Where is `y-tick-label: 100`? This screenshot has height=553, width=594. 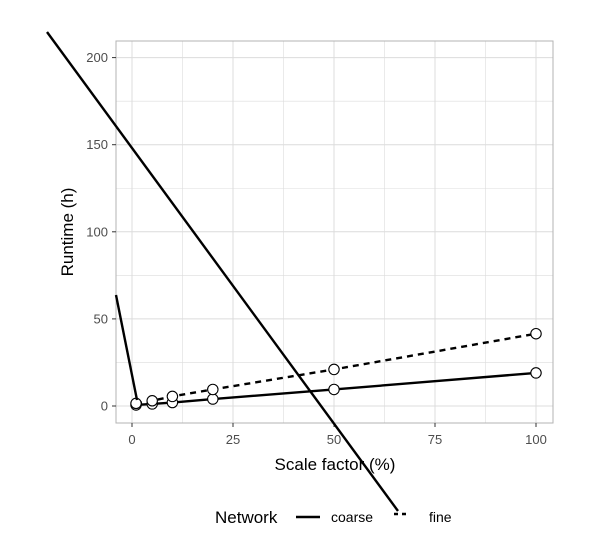 y-tick-label: 100 is located at coordinates (97, 231).